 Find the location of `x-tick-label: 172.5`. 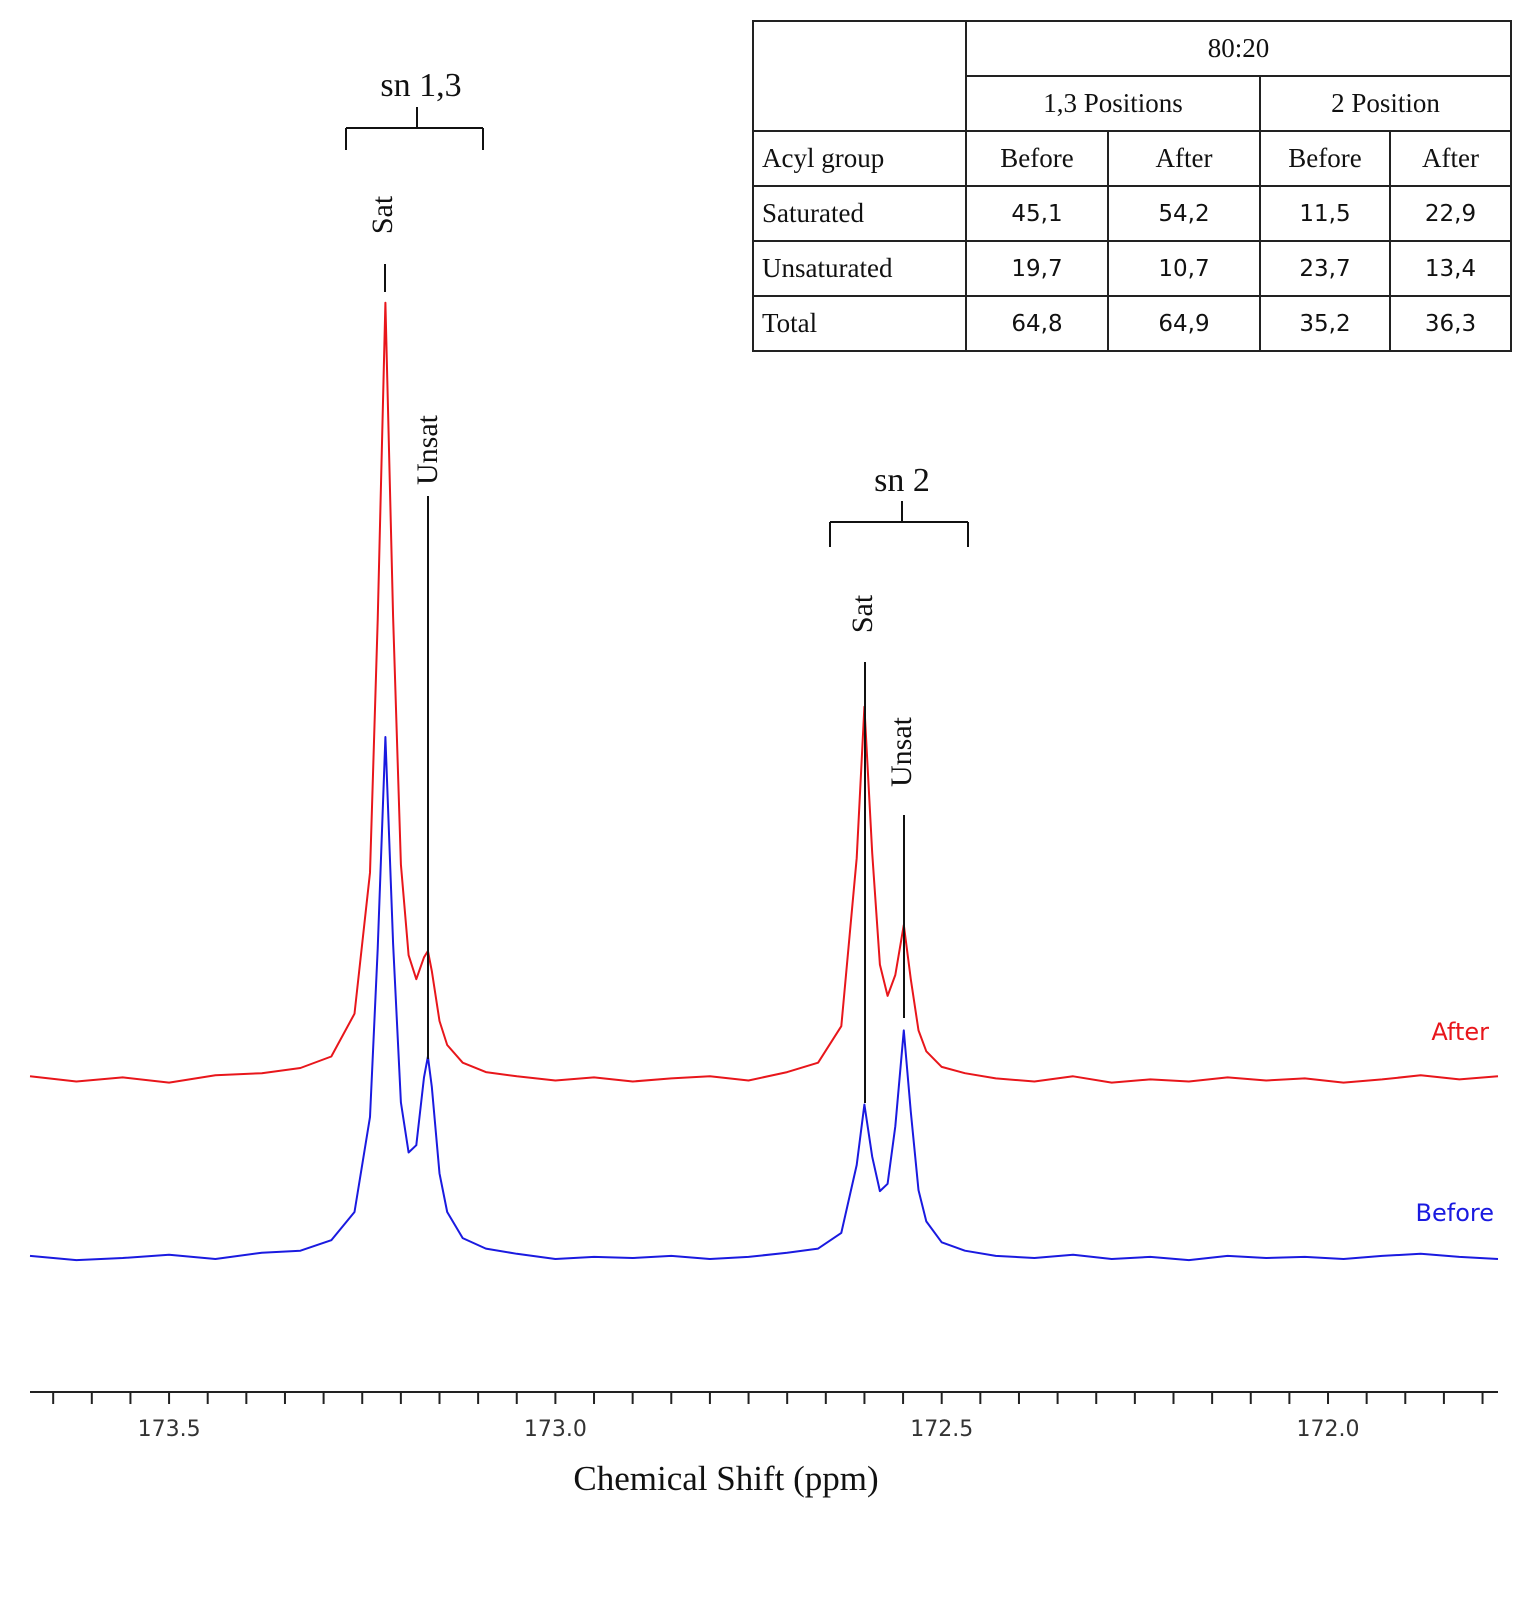

x-tick-label: 172.5 is located at coordinates (941, 1429).